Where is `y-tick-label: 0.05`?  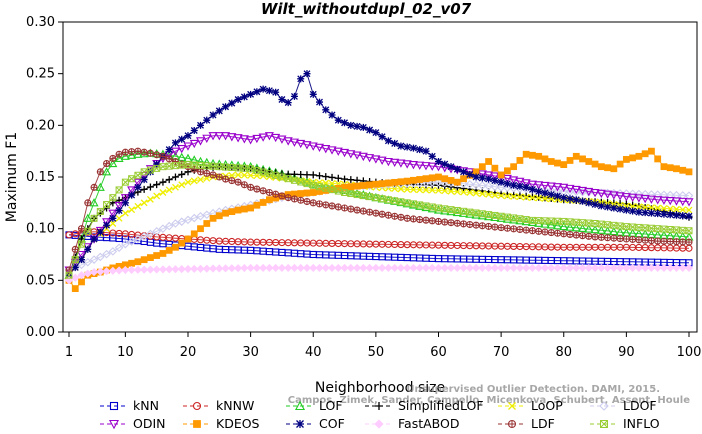
y-tick-label: 0.05 is located at coordinates (40, 280).